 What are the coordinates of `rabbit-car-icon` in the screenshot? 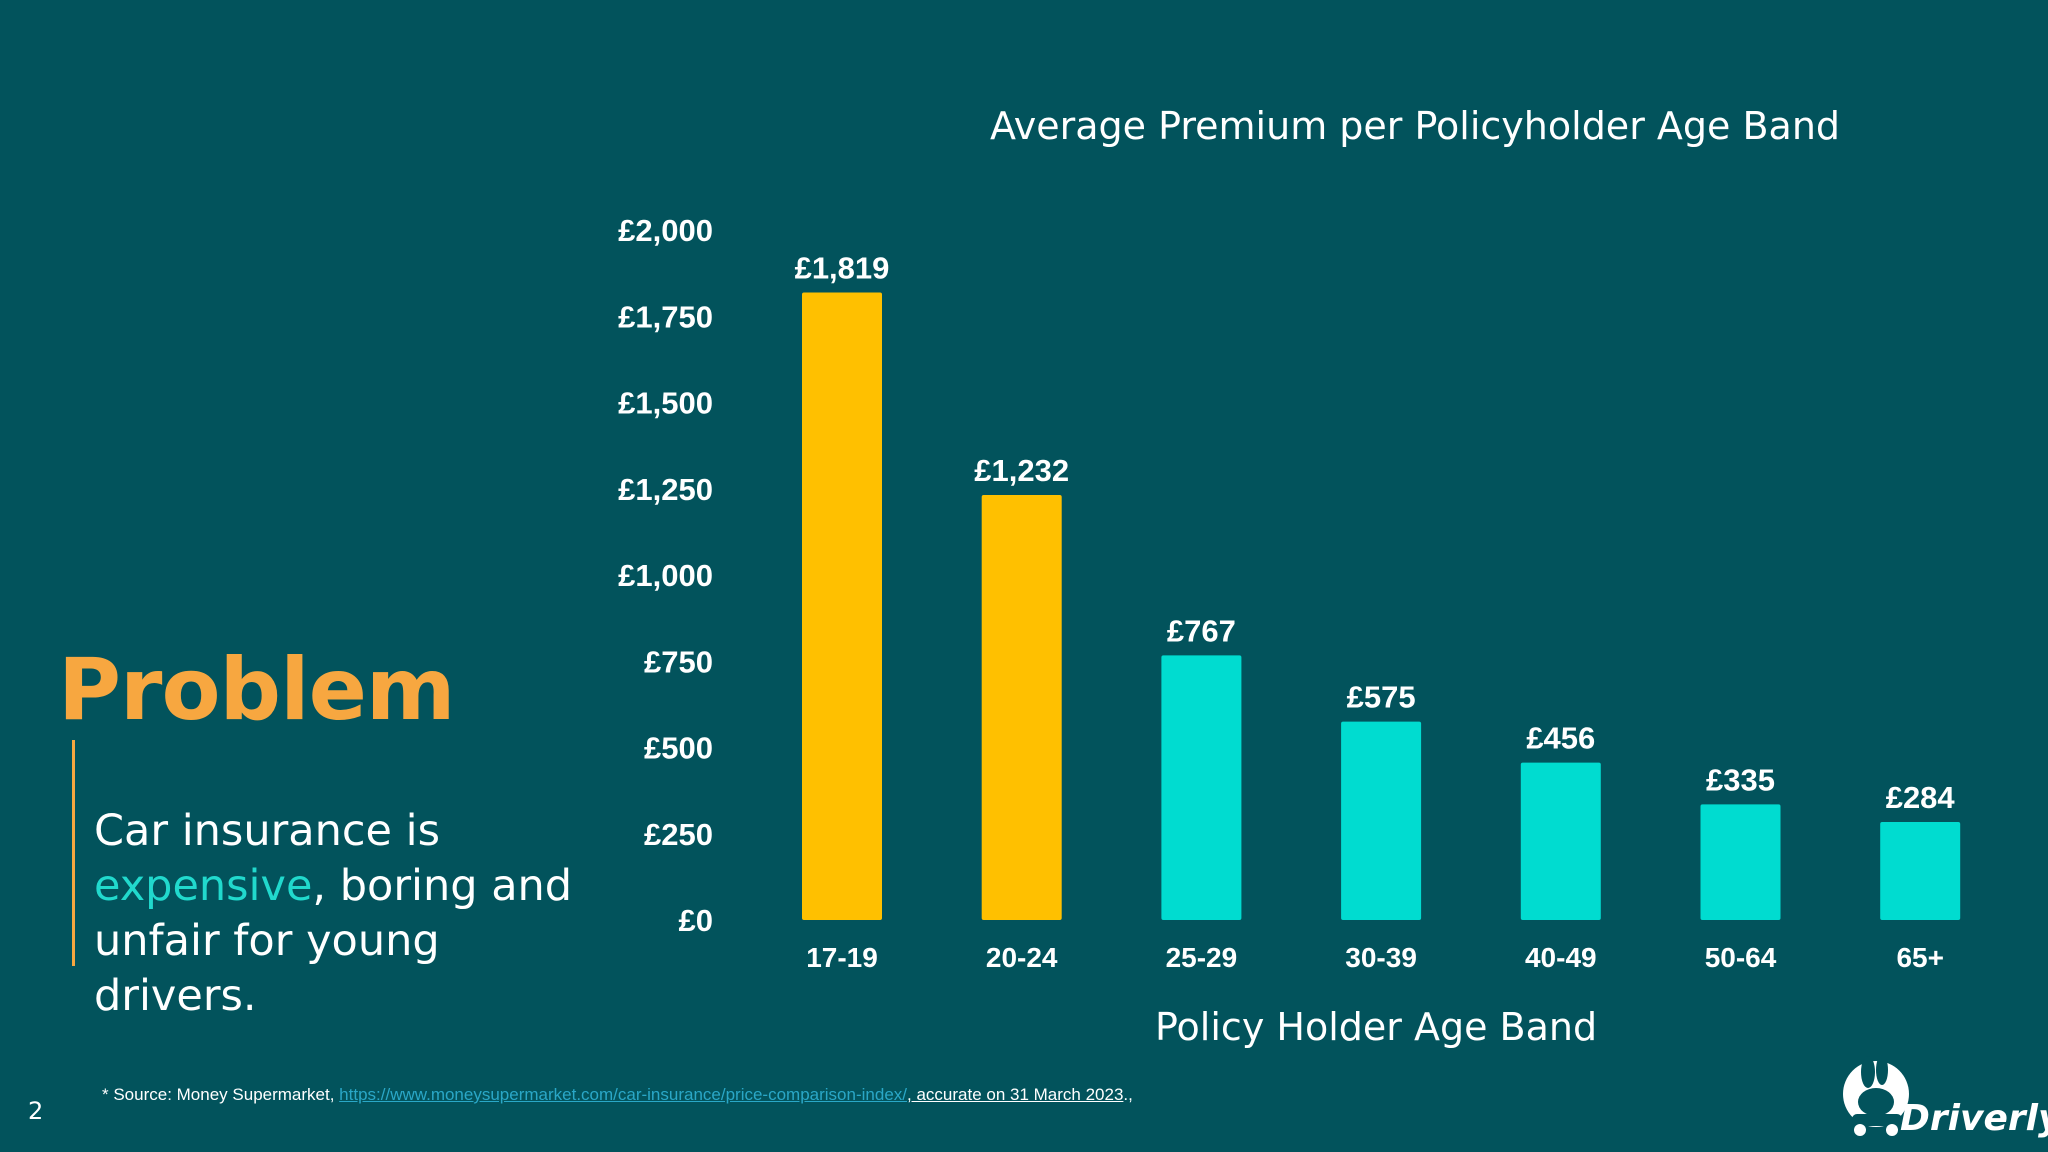 It's located at (1876, 1095).